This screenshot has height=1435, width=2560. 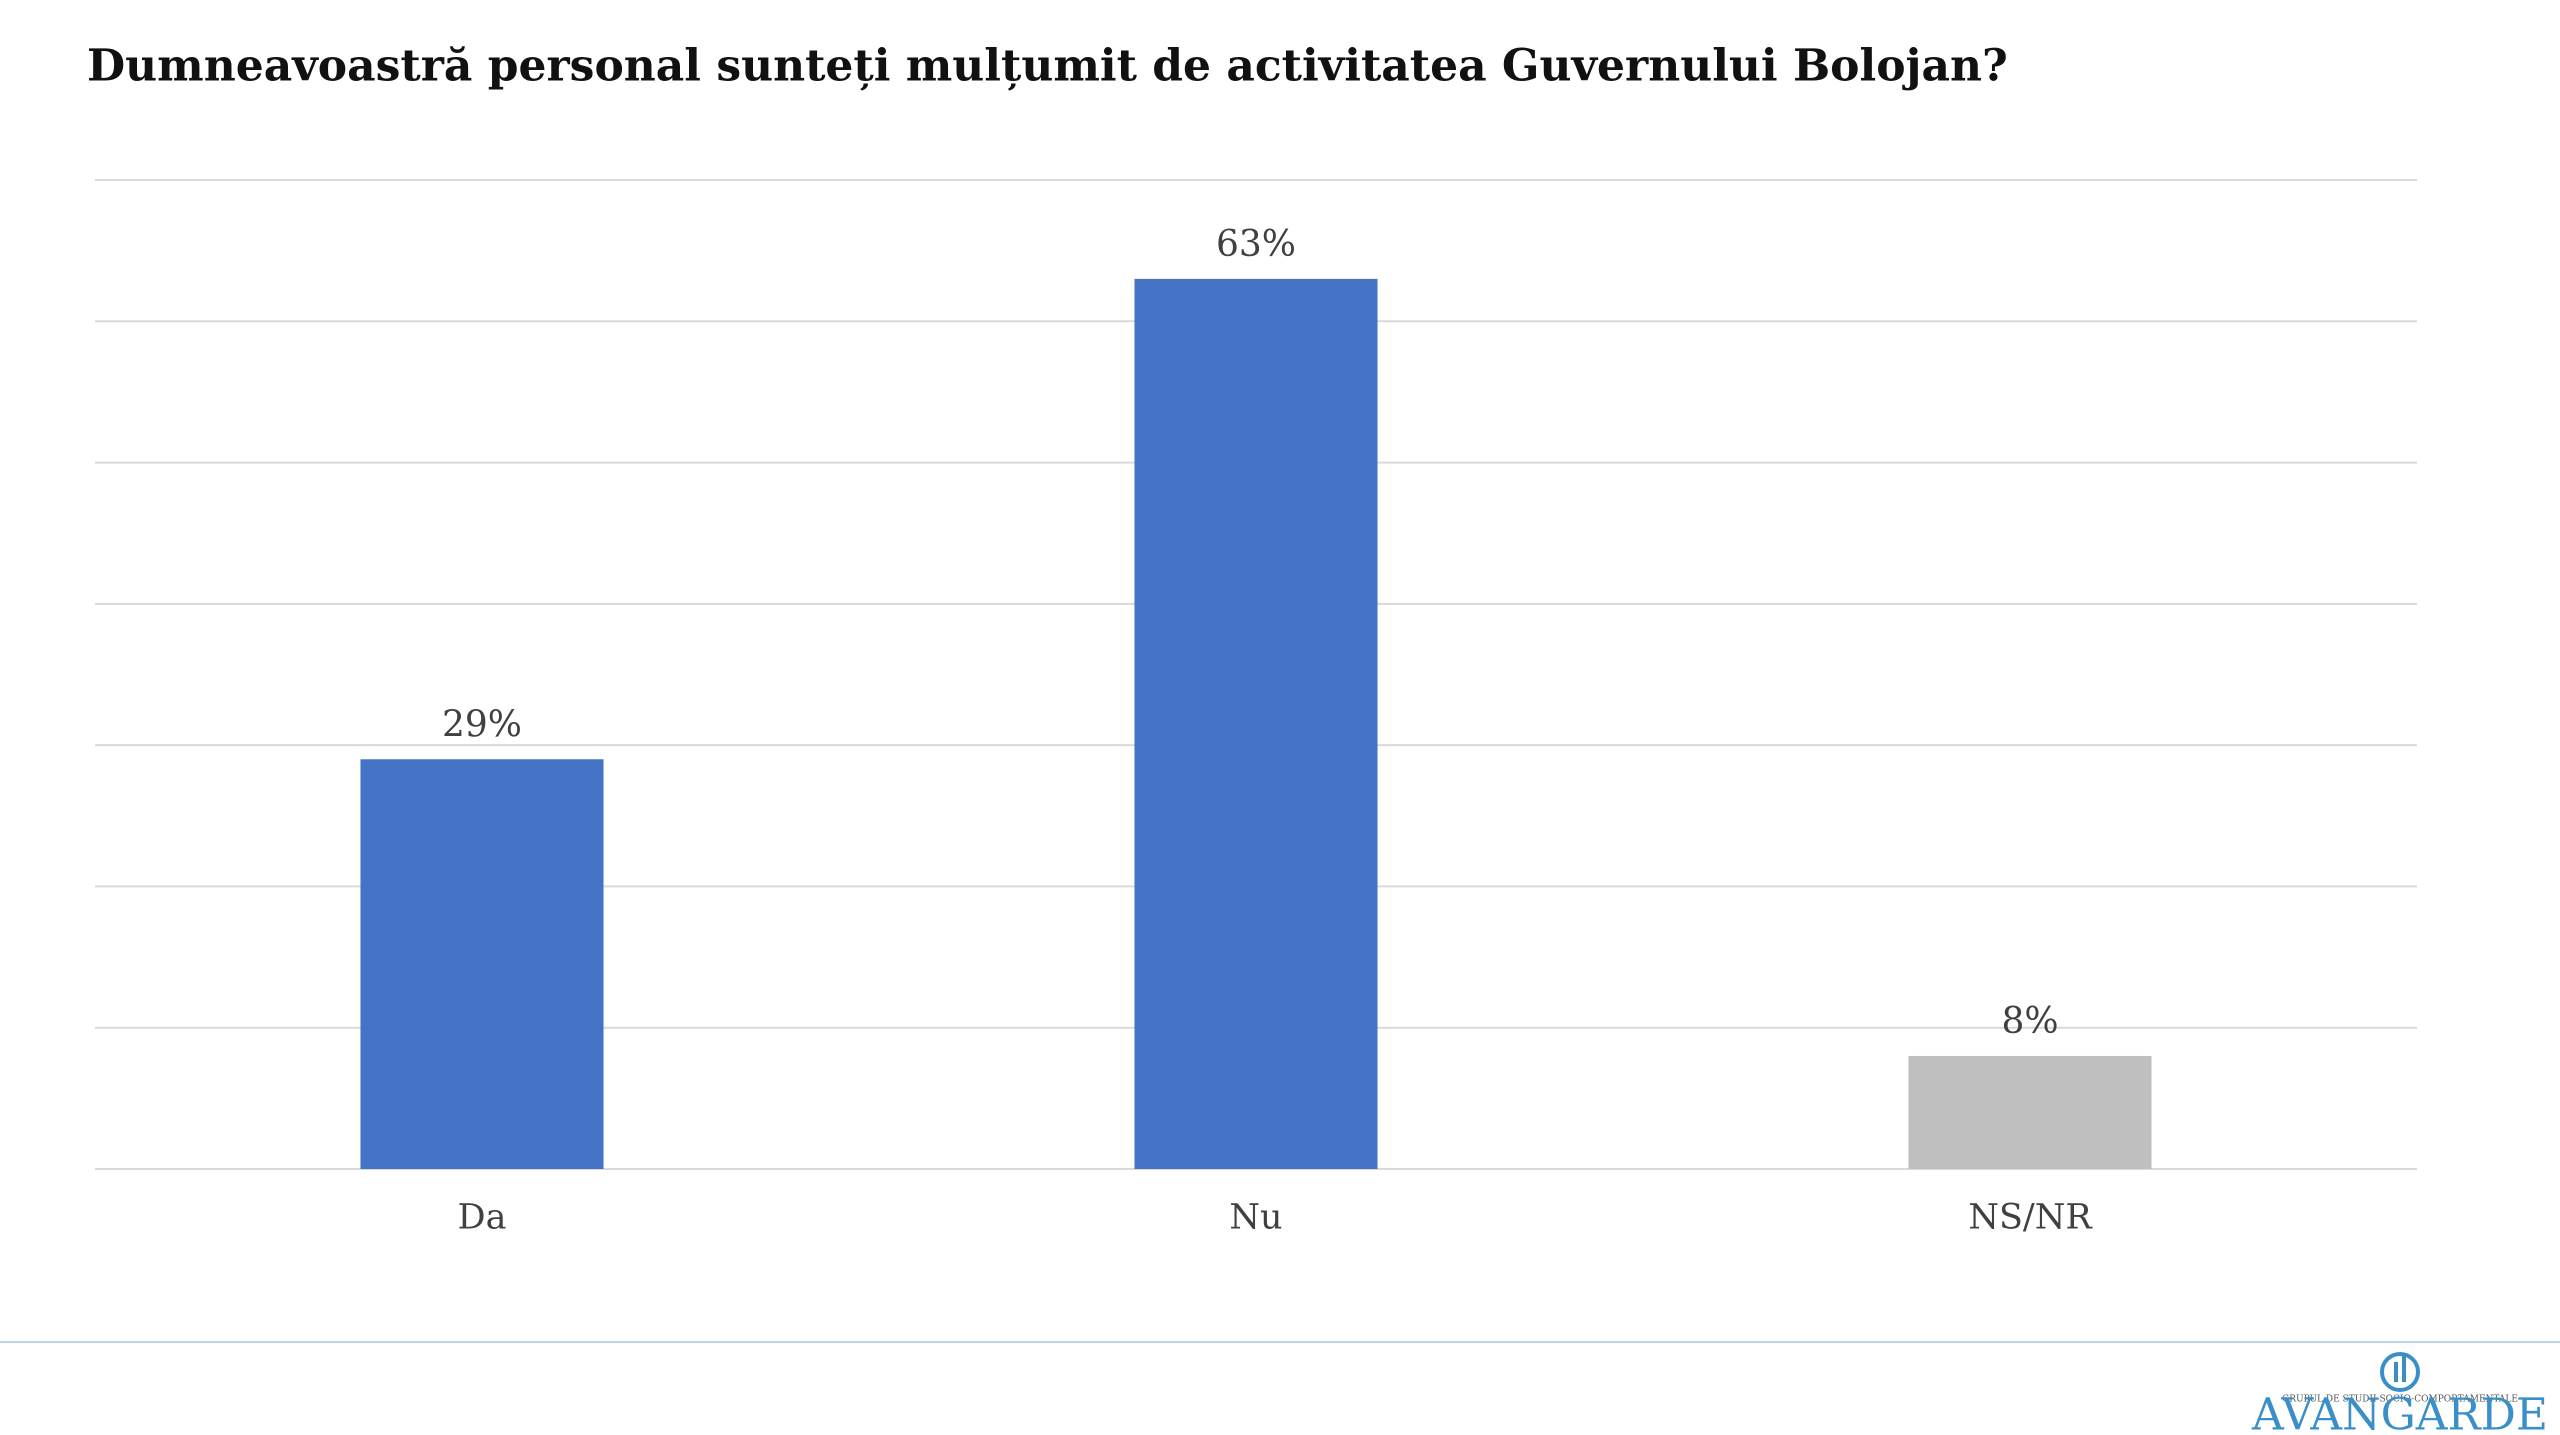 What do you see at coordinates (2399, 1412) in the screenshot?
I see `logo-name: AVANGARDE` at bounding box center [2399, 1412].